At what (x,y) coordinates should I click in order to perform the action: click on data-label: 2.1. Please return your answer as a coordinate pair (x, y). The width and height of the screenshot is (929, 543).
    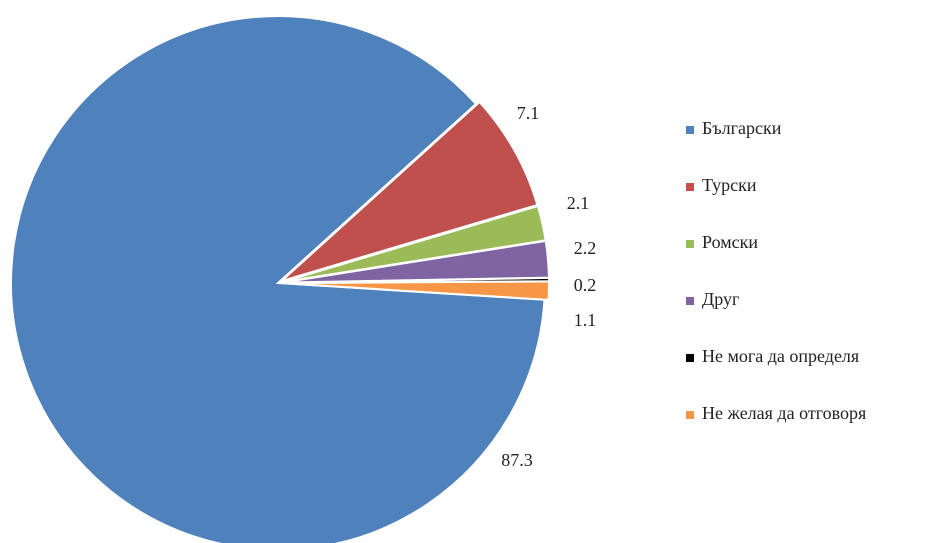
    Looking at the image, I should click on (578, 203).